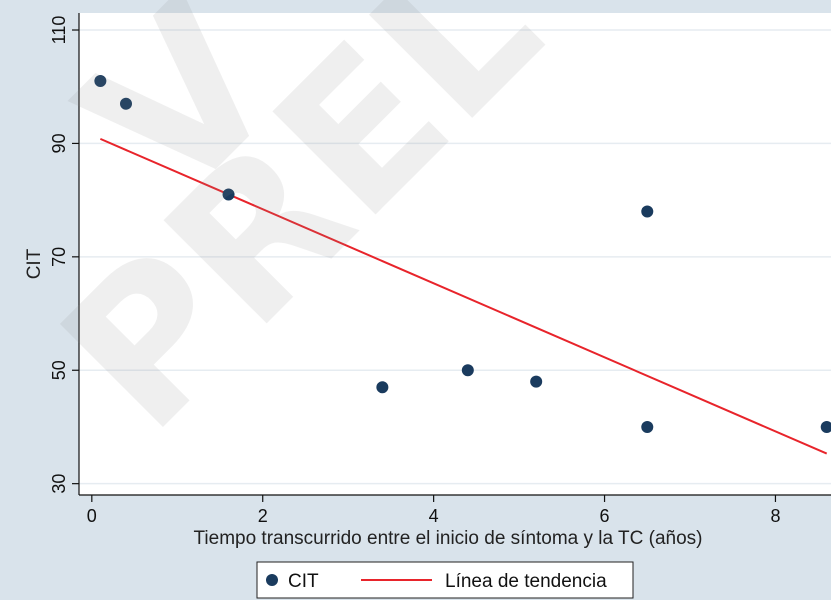 This screenshot has width=831, height=600. I want to click on y-tick-label-90: 90, so click(59, 143).